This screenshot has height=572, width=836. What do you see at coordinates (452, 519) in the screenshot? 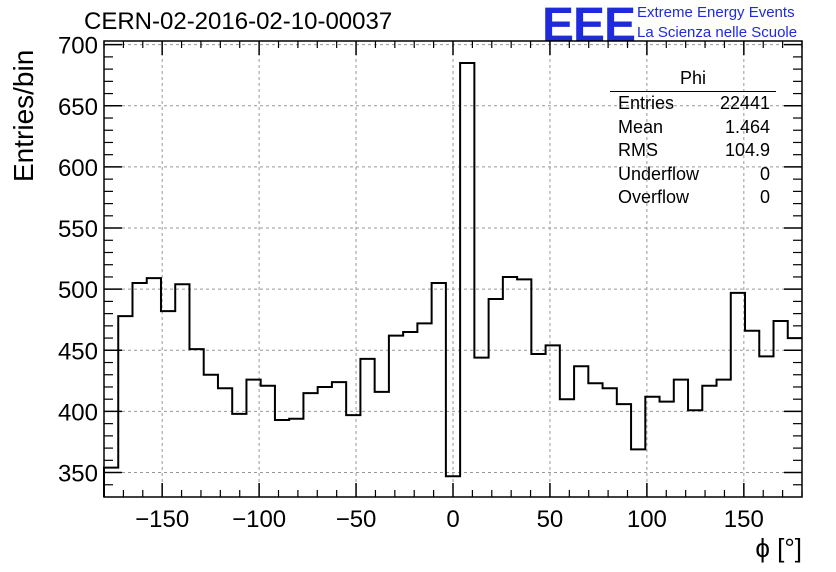
I see `x-tick-label: 0` at bounding box center [452, 519].